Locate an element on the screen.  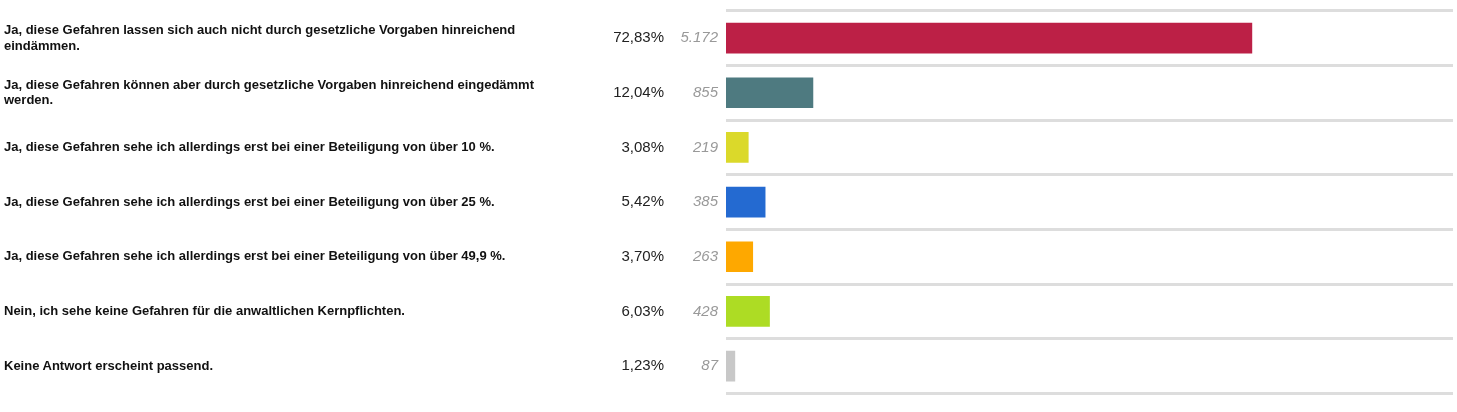
text: 3,08% is located at coordinates (642, 146).